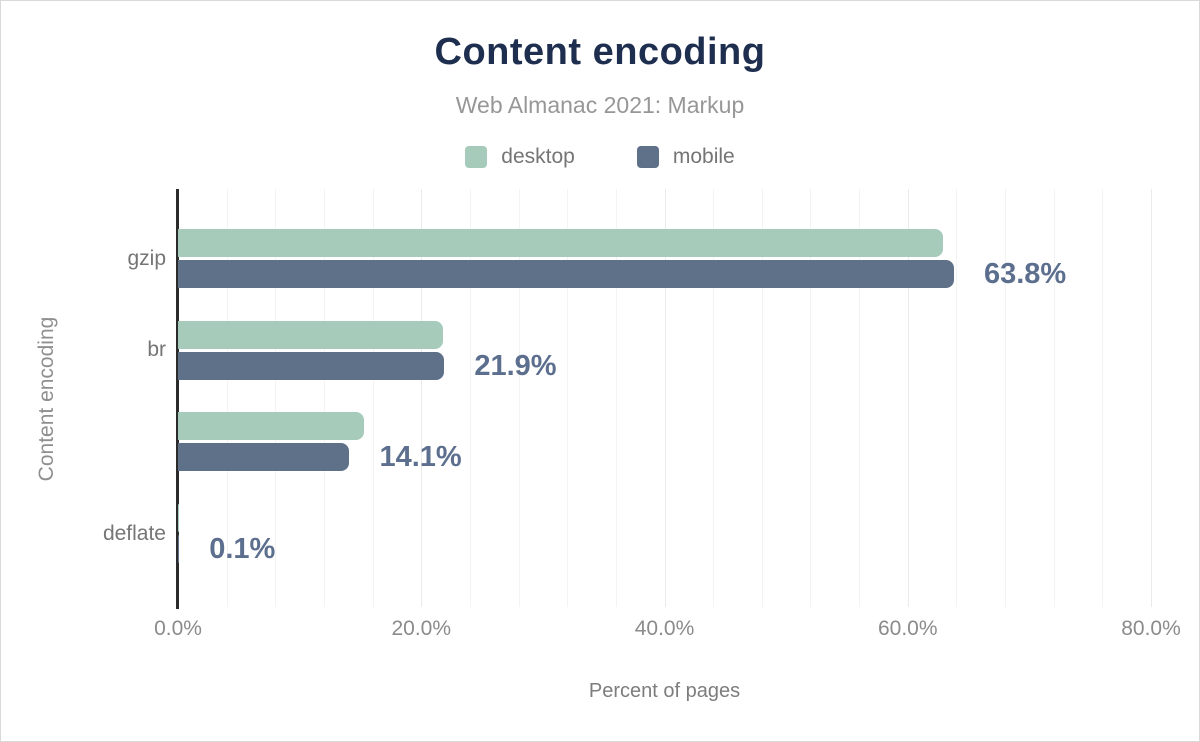 The image size is (1200, 742). Describe the element at coordinates (156, 350) in the screenshot. I see `category-label-br: br` at that location.